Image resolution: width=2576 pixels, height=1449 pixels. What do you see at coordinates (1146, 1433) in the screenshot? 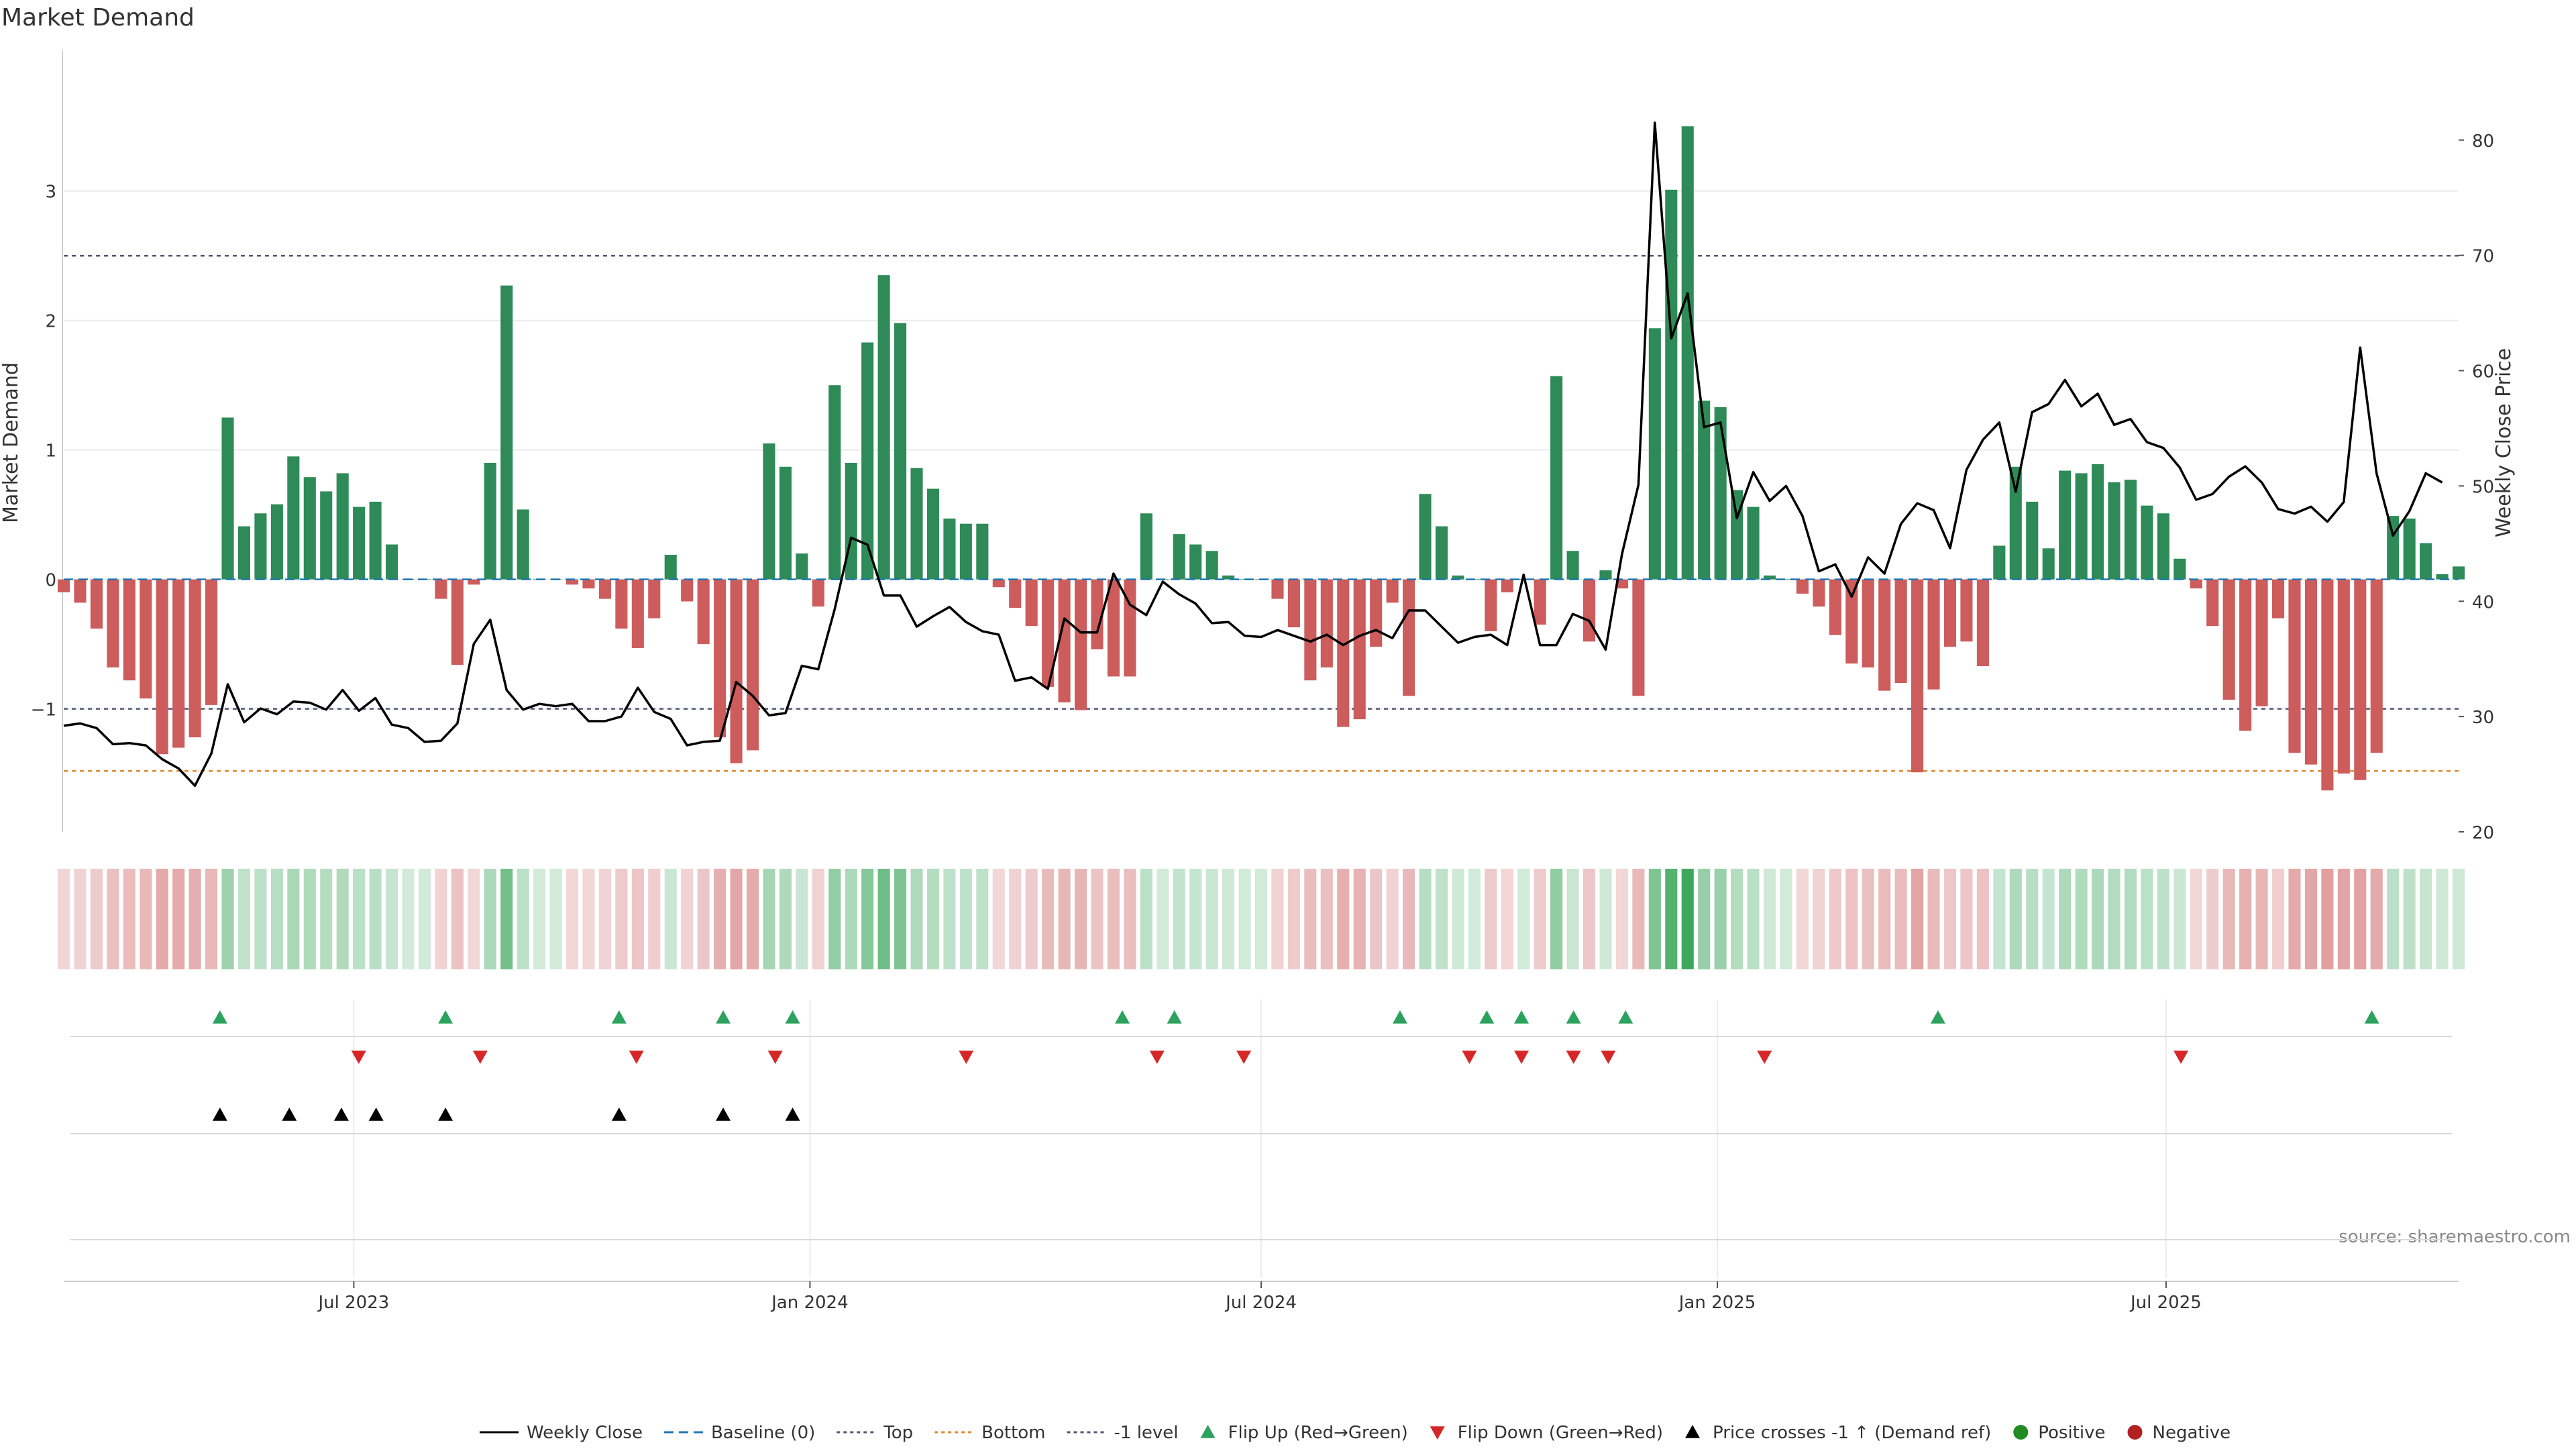
I see `legend-label: -1 level` at bounding box center [1146, 1433].